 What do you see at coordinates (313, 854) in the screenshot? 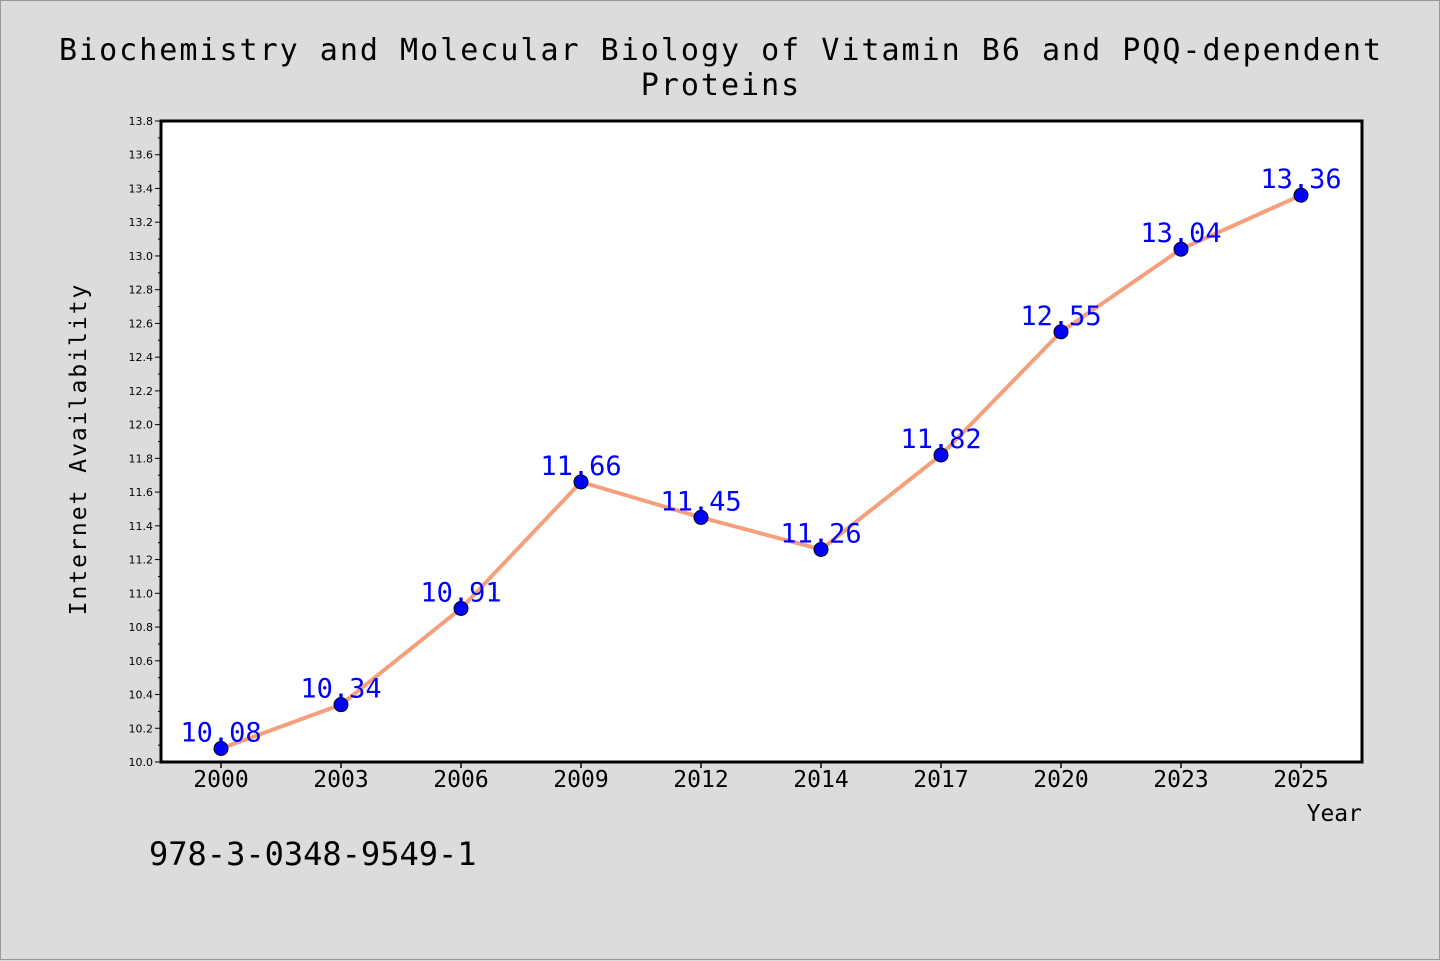
I see `isbn-label: 978-3-0348-9549-1` at bounding box center [313, 854].